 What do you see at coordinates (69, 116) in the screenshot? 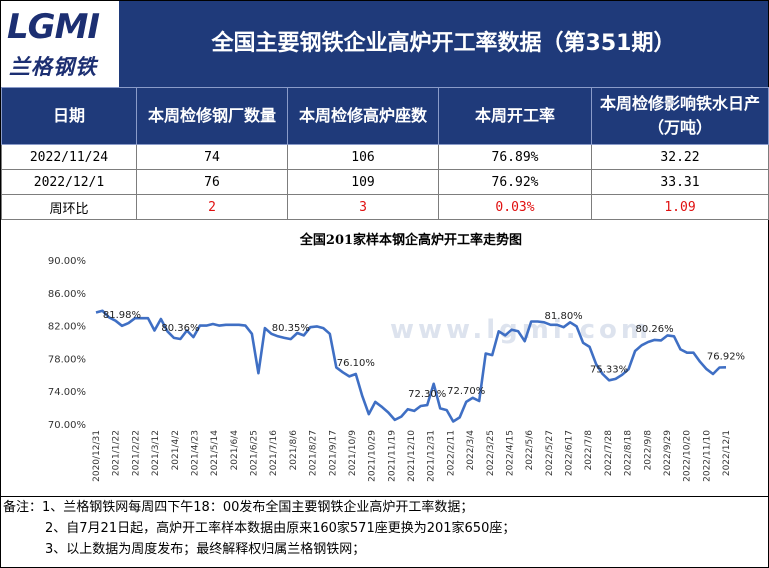
I see `column-header: 日期` at bounding box center [69, 116].